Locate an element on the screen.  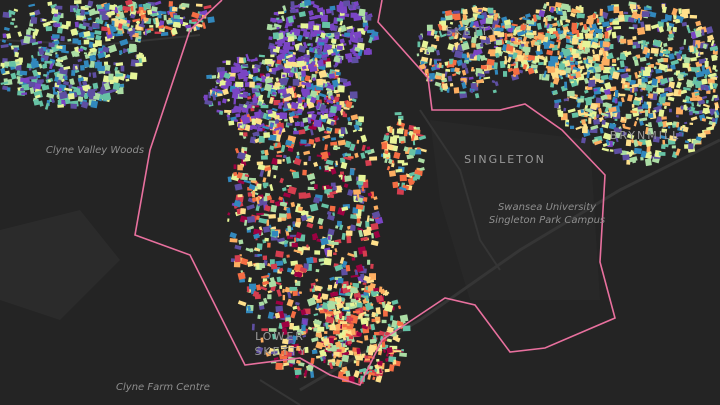
place-label: SINGLETON is located at coordinates (505, 159).